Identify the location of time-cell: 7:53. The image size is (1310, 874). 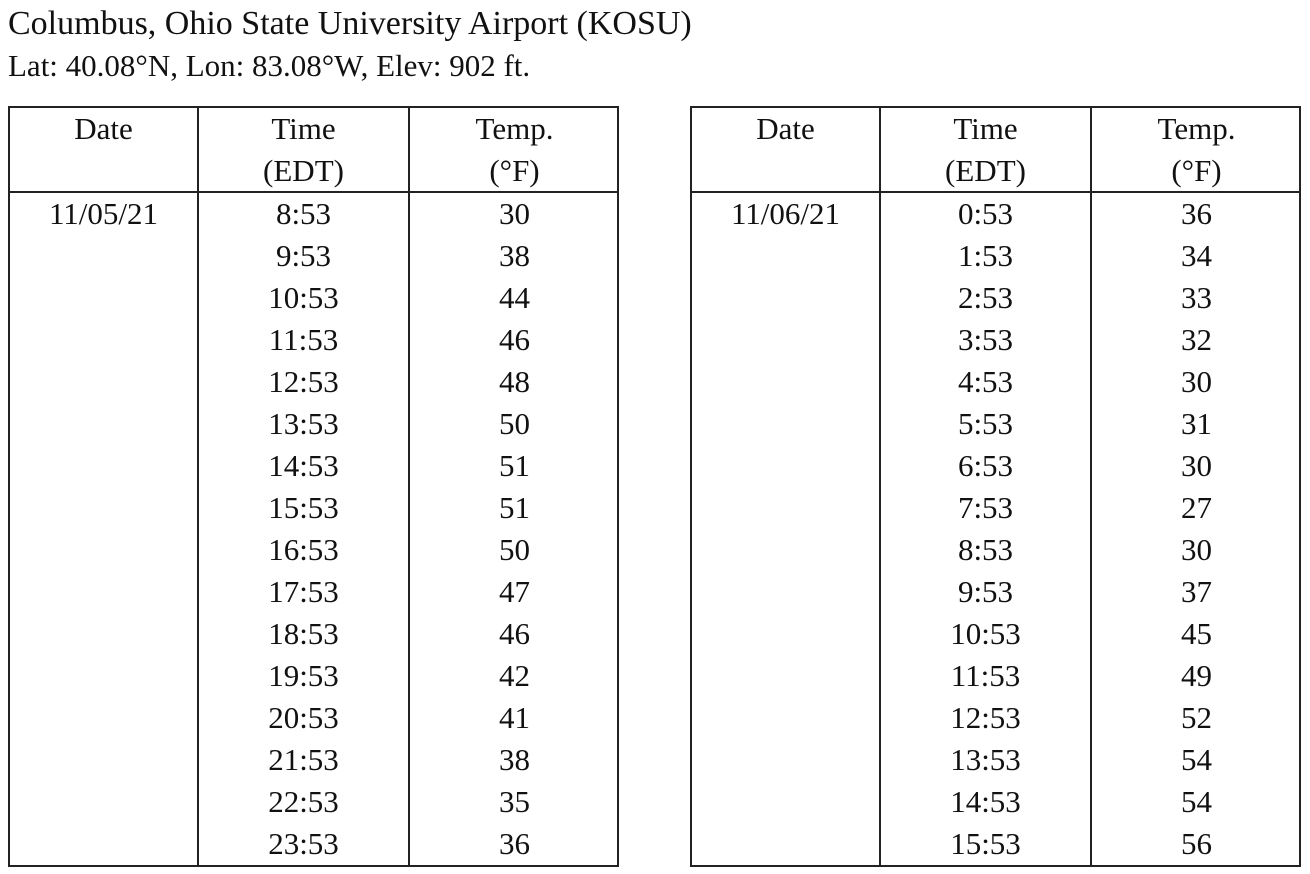
(985, 507).